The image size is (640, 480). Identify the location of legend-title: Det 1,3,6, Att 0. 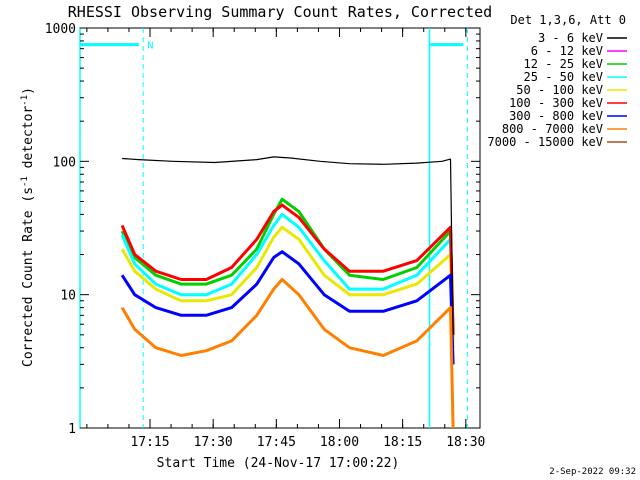
(568, 20).